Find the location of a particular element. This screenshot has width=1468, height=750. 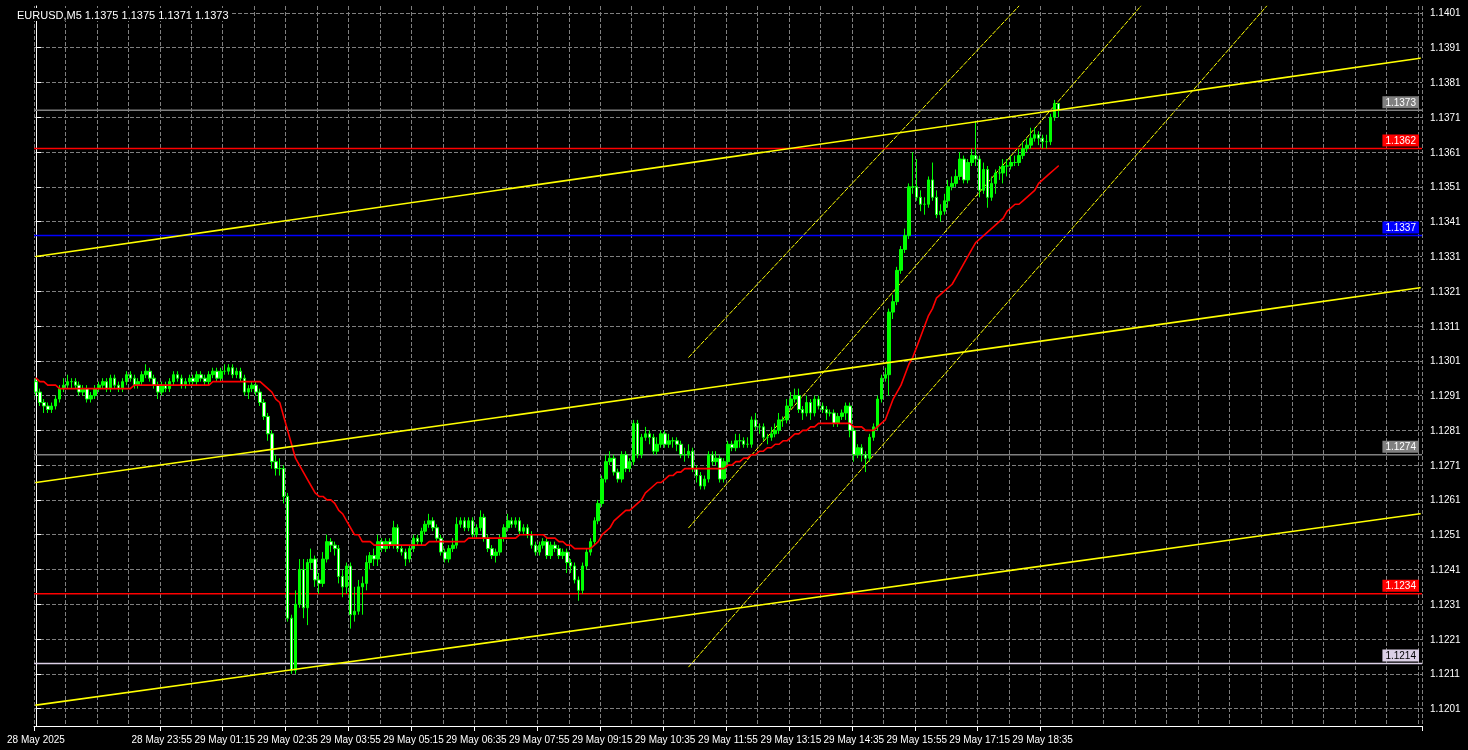

y-tick-label: 1.1371 is located at coordinates (1446, 117).